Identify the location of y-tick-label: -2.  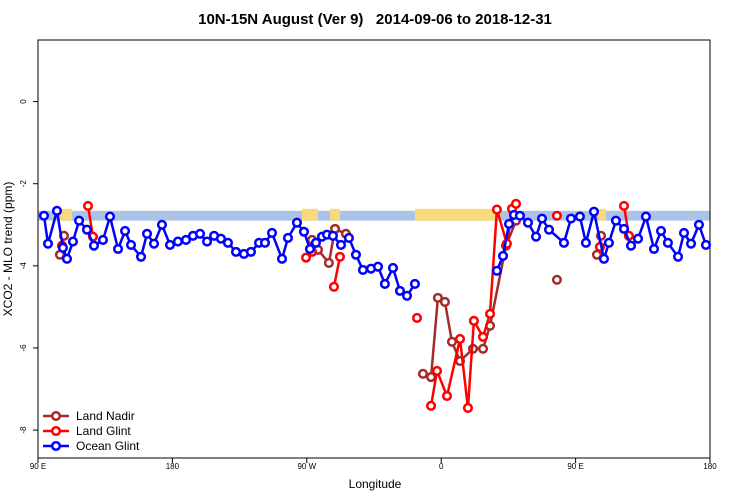
(23, 184).